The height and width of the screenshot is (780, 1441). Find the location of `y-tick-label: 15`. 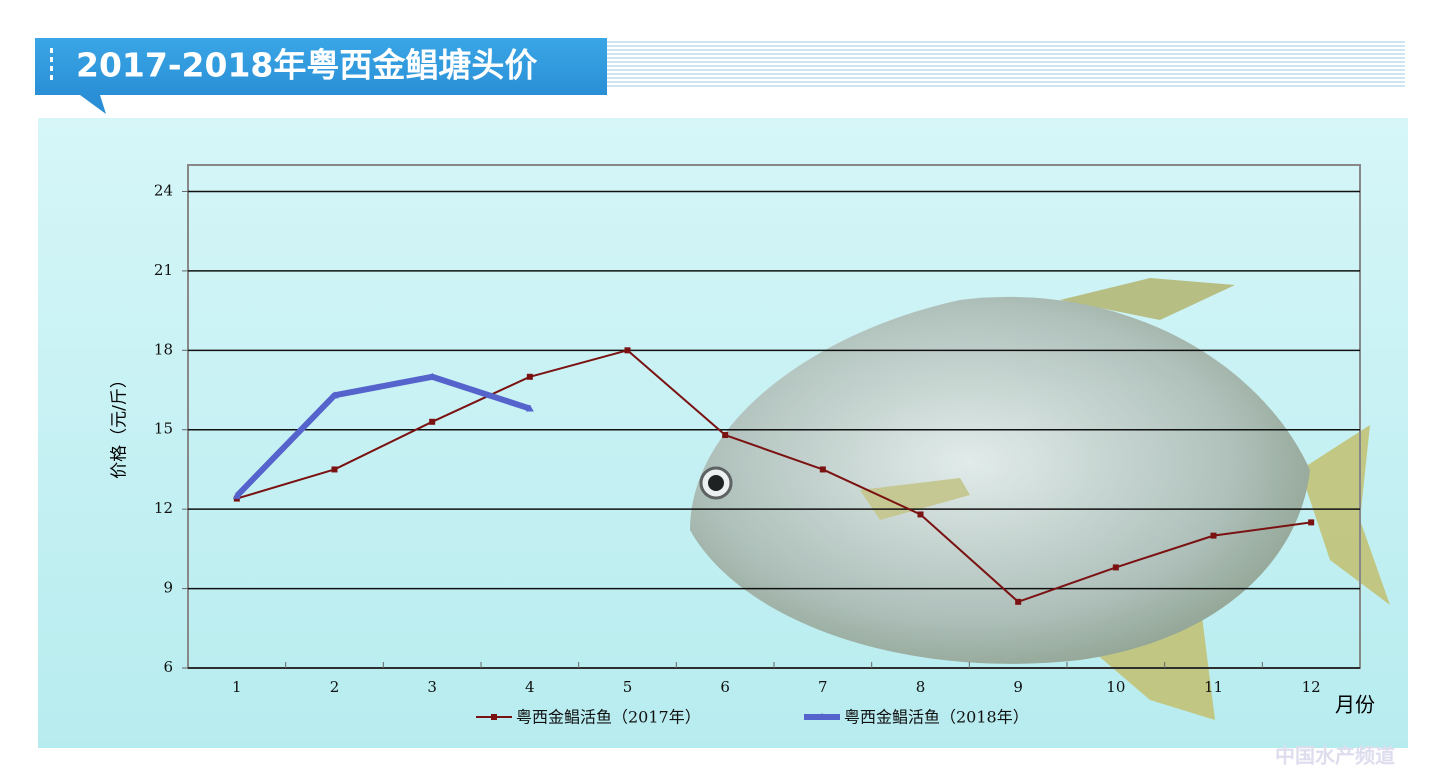

y-tick-label: 15 is located at coordinates (163, 429).